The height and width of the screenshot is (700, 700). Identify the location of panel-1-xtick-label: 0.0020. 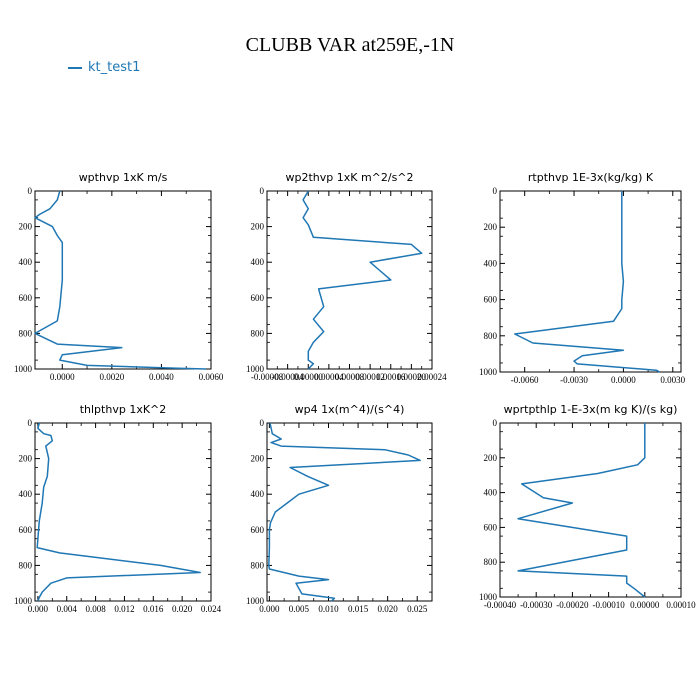
(111, 377).